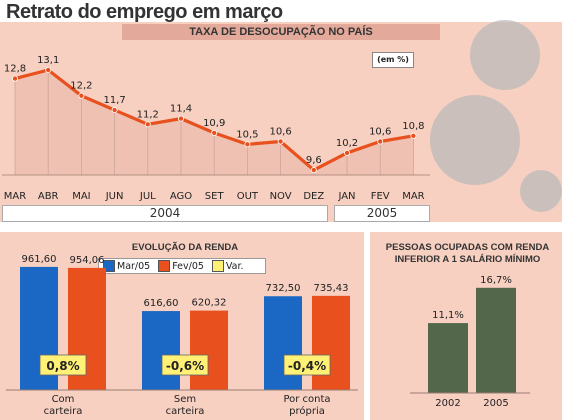  Describe the element at coordinates (313, 196) in the screenshot. I see `x-tick-label: DEZ` at that location.